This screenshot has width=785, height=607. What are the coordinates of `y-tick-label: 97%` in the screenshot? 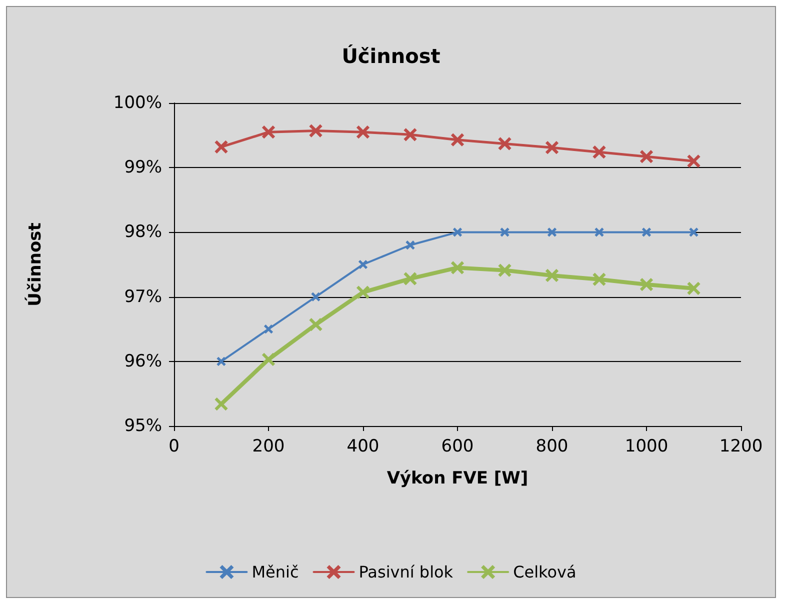 It's located at (143, 296).